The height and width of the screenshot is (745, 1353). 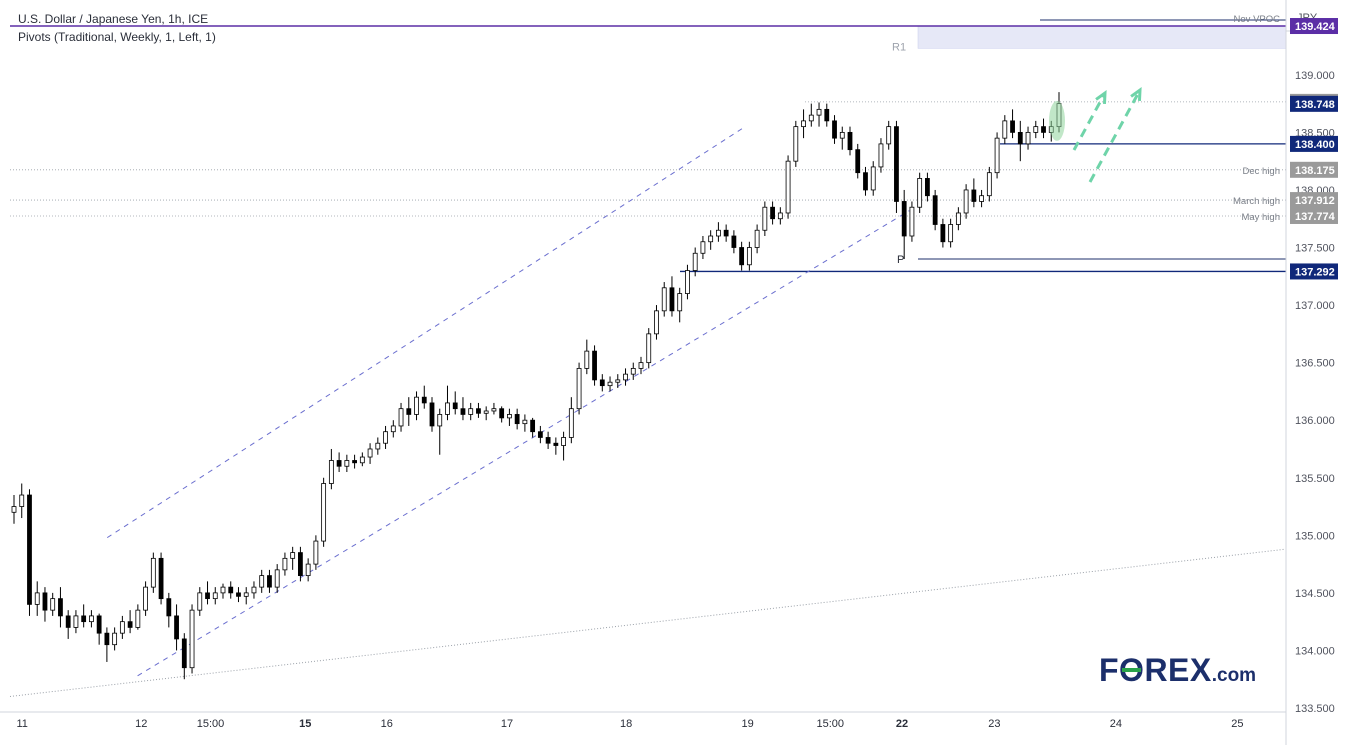 What do you see at coordinates (1314, 169) in the screenshot?
I see `price-badge: 138.175` at bounding box center [1314, 169].